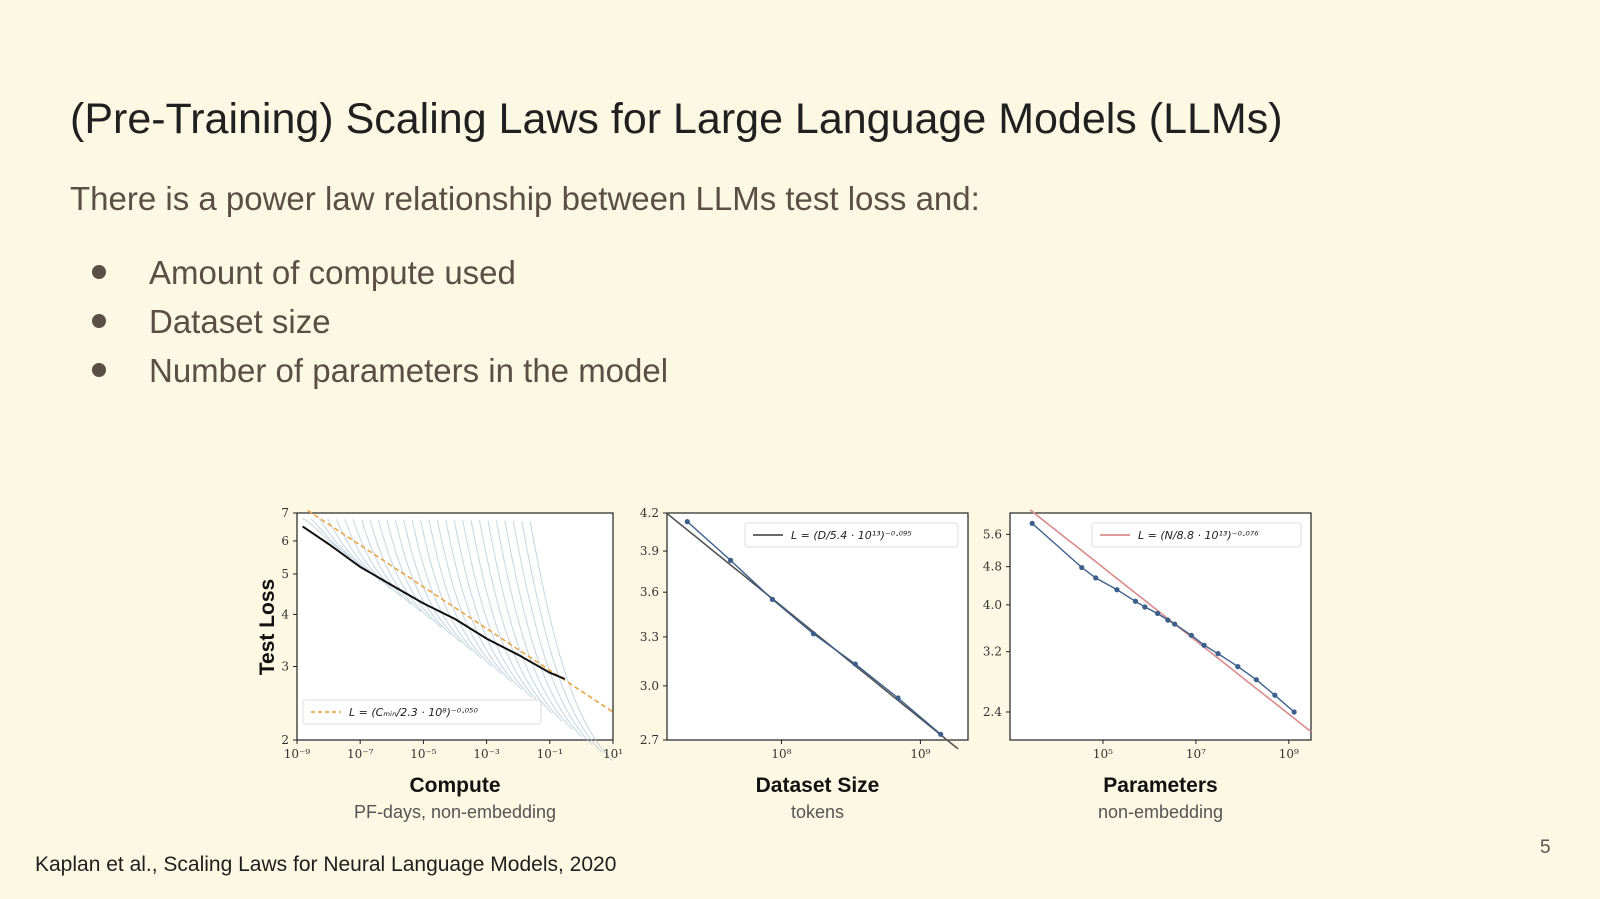 Image resolution: width=1600 pixels, height=899 pixels. I want to click on y-tick-label: 5, so click(285, 574).